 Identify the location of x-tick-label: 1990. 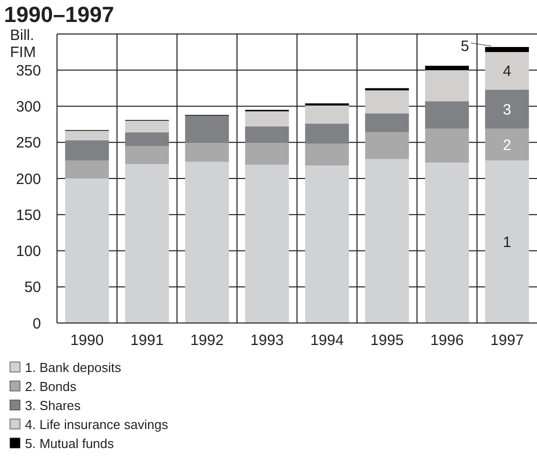
(87, 340).